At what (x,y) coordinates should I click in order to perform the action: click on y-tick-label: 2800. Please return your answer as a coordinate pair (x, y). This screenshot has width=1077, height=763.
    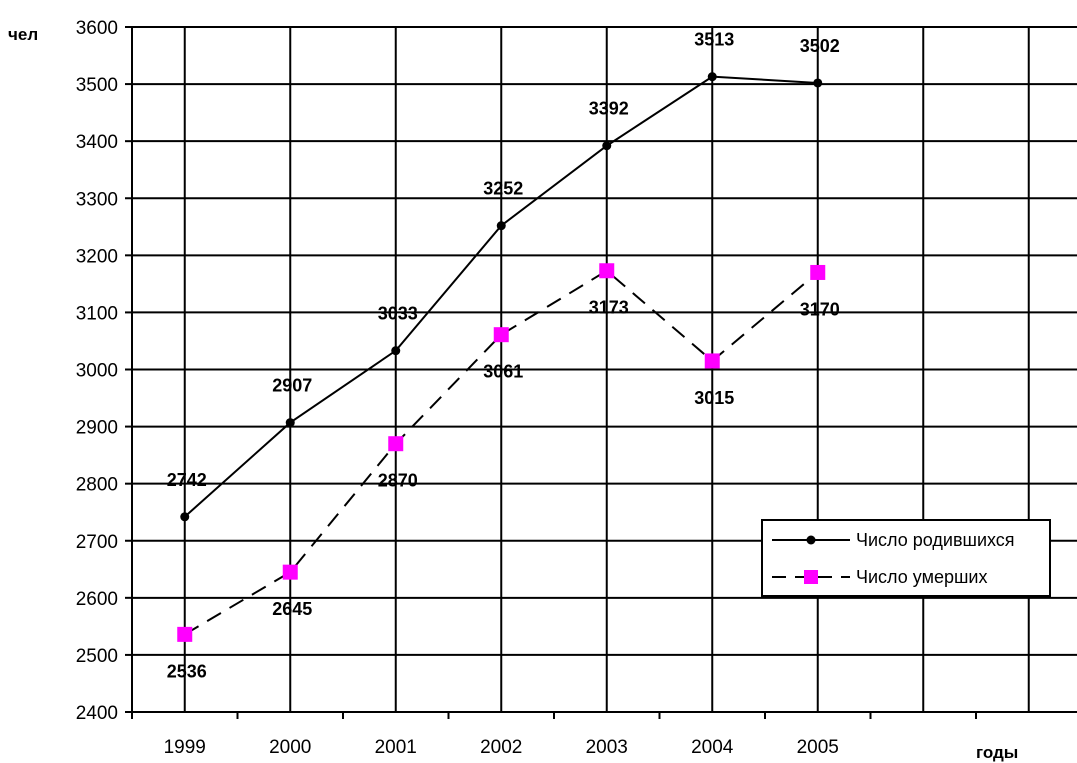
    Looking at the image, I should click on (97, 485).